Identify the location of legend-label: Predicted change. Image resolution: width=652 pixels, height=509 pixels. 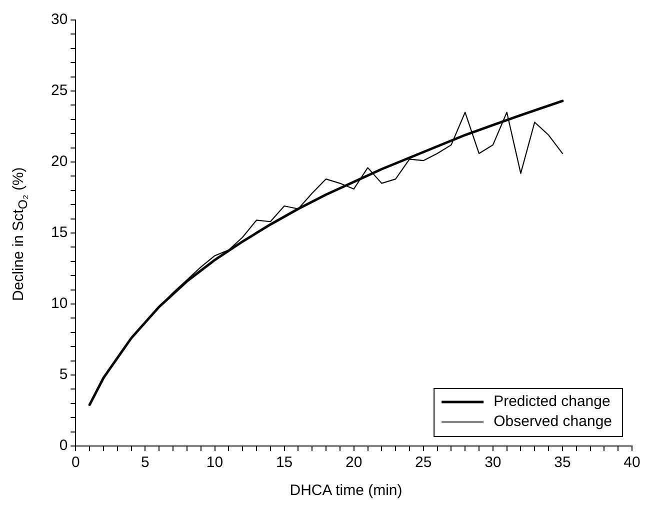
(552, 401).